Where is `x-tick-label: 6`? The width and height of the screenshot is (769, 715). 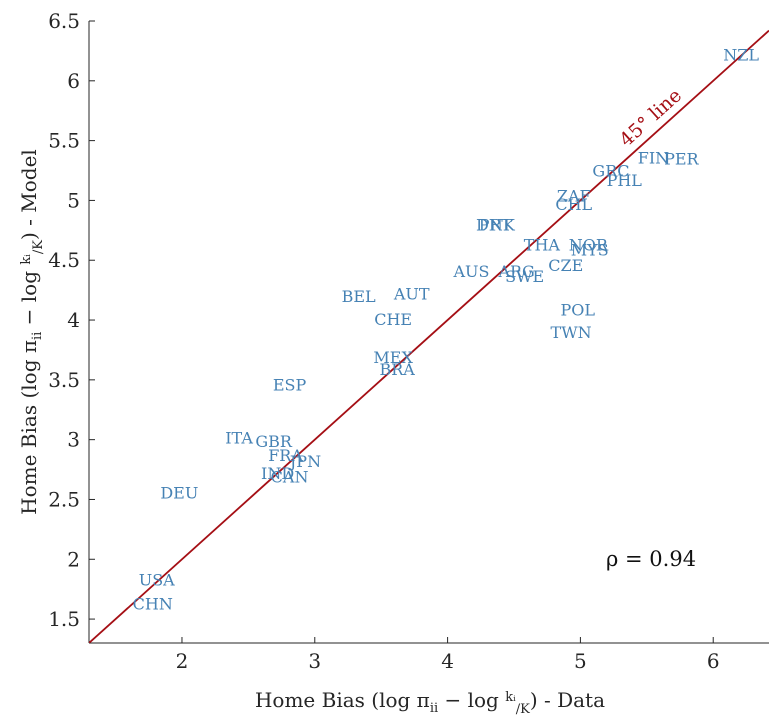 x-tick-label: 6 is located at coordinates (713, 661).